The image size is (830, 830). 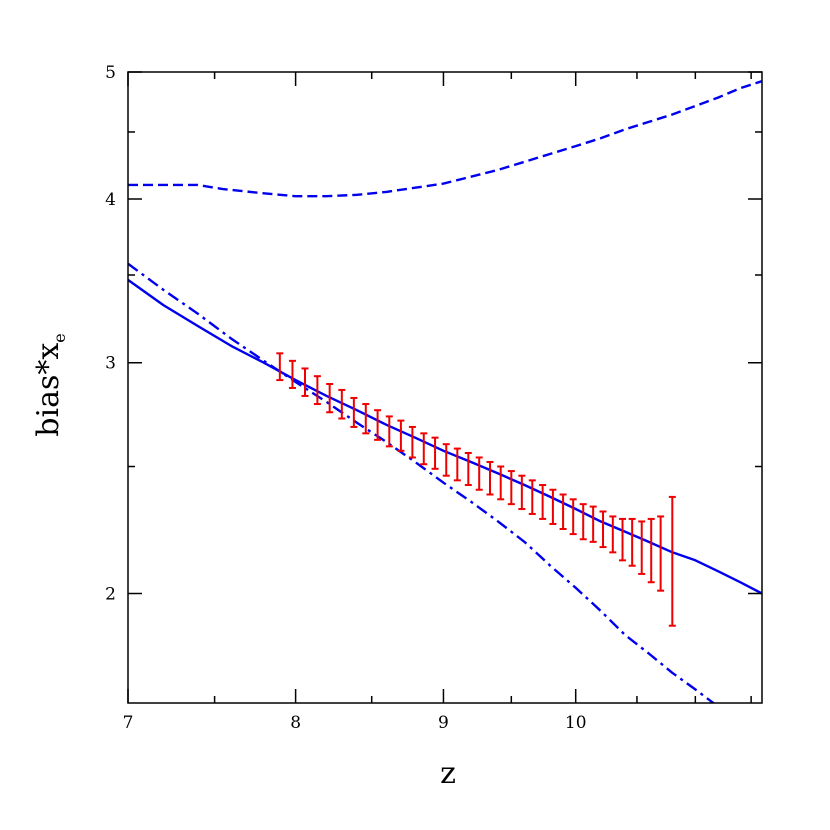 I want to click on x-tick-label: 8, so click(x=295, y=723).